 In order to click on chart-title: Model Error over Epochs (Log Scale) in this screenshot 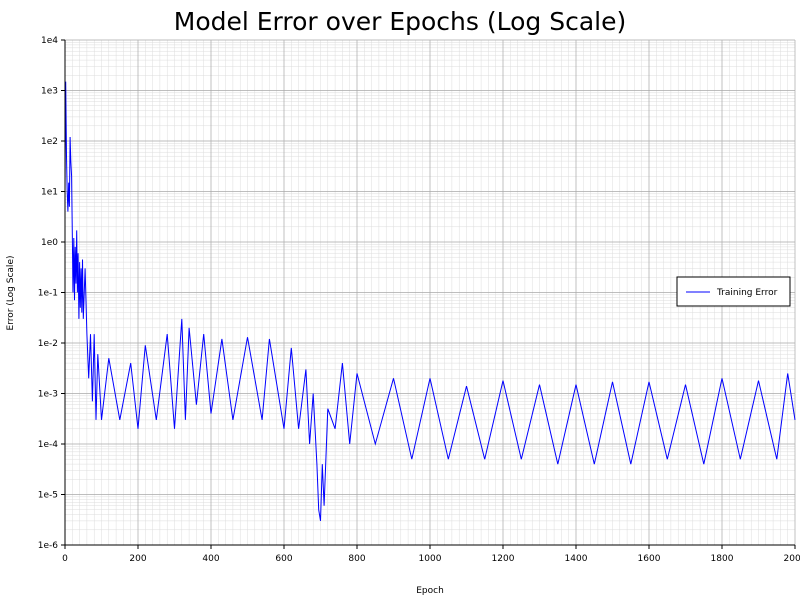, I will do `click(400, 21)`.